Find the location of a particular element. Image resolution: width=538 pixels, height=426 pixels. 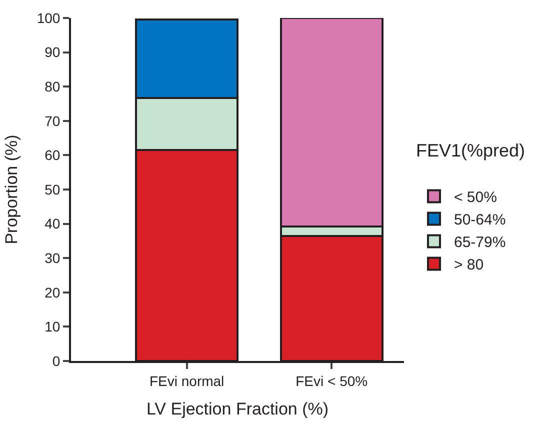

legend-label: > 80 is located at coordinates (469, 265).